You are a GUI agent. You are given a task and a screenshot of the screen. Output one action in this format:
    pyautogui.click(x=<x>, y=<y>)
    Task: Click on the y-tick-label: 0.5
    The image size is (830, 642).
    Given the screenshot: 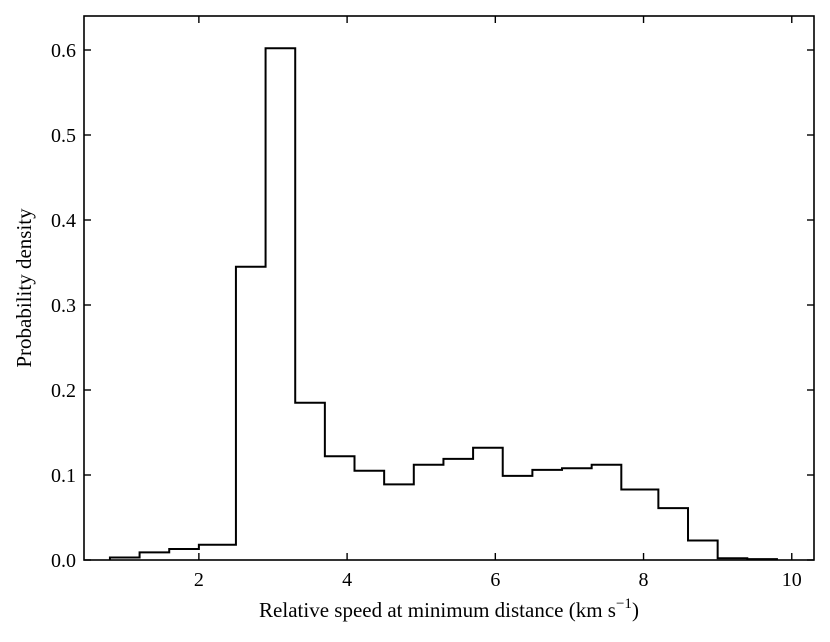 What is the action you would take?
    pyautogui.click(x=63, y=136)
    